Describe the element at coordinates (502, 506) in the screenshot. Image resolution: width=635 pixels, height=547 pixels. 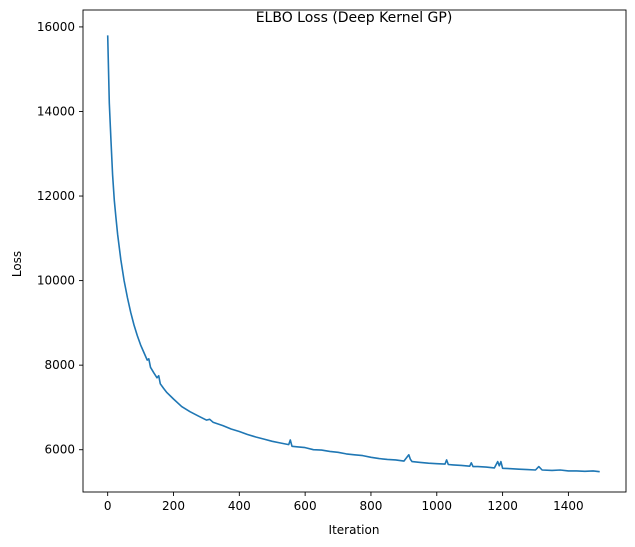
I see `x-tick-label: 1200` at that location.